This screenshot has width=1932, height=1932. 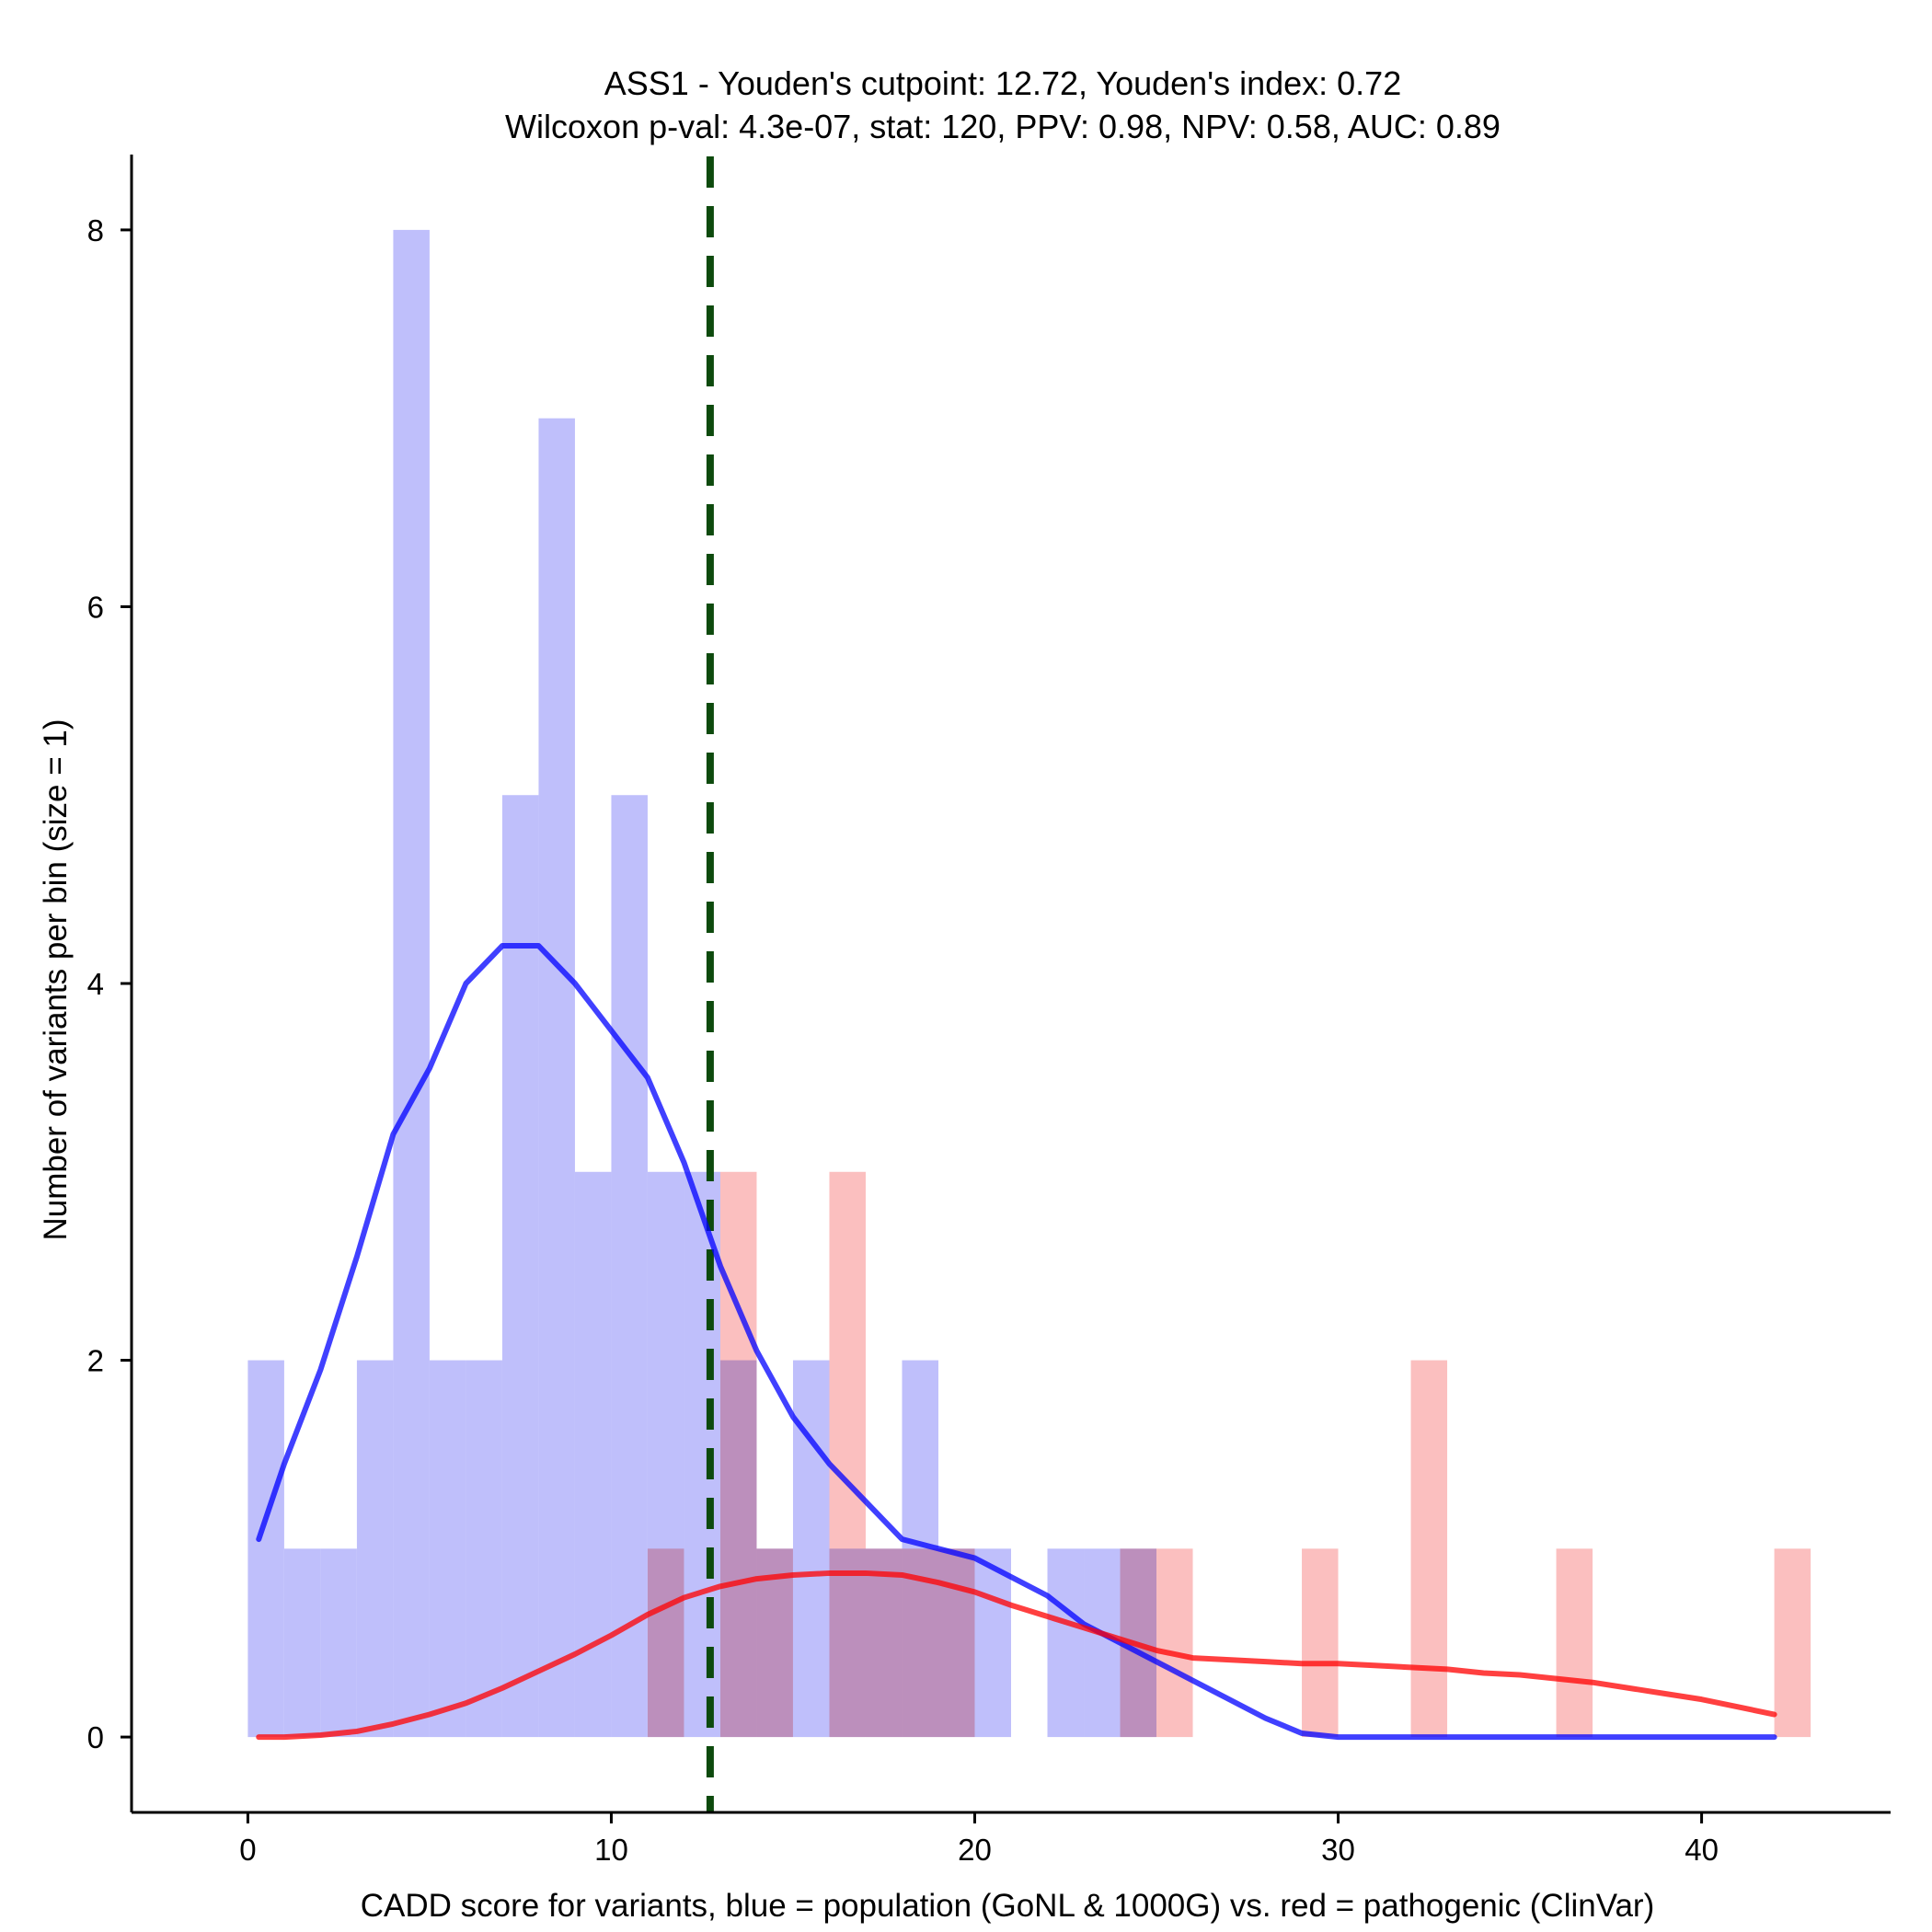 I want to click on y-axis-label: Number of variants per bin (size = 1), so click(x=56, y=979).